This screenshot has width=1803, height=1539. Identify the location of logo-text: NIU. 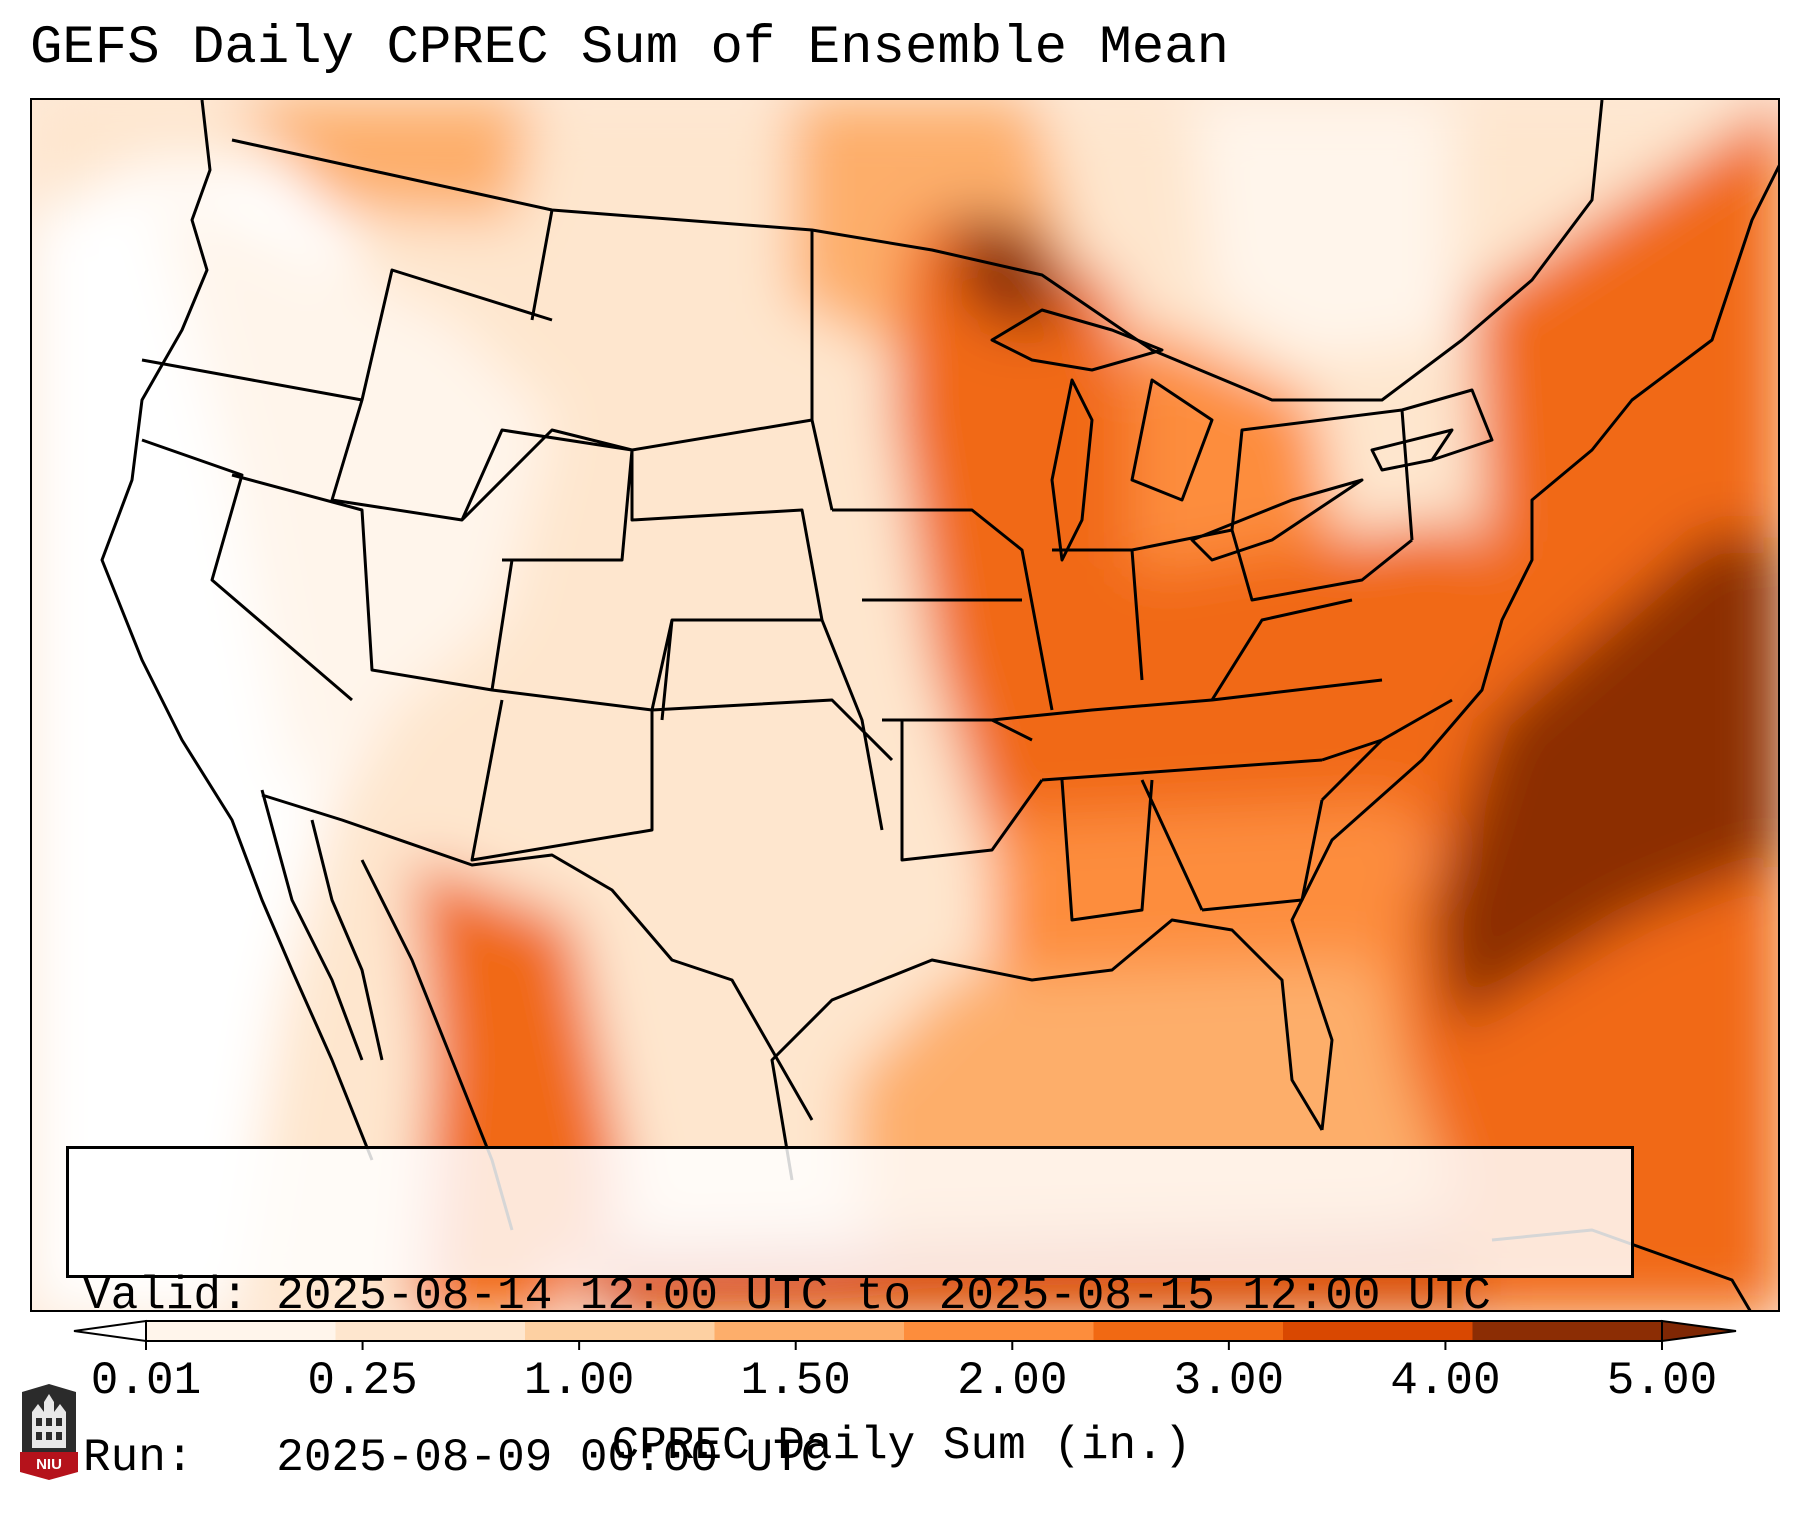
(49, 1464).